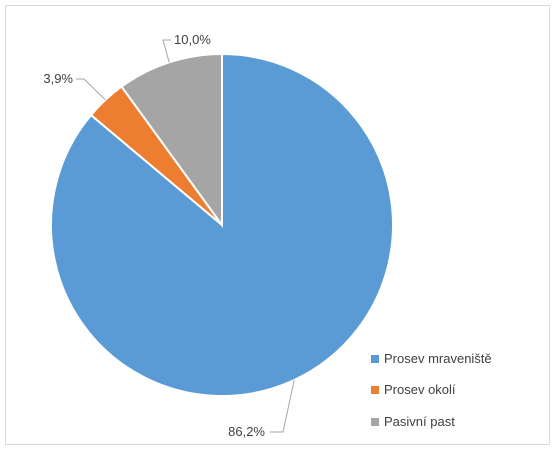  I want to click on data-label-pasivni-past: 10,0%, so click(192, 39).